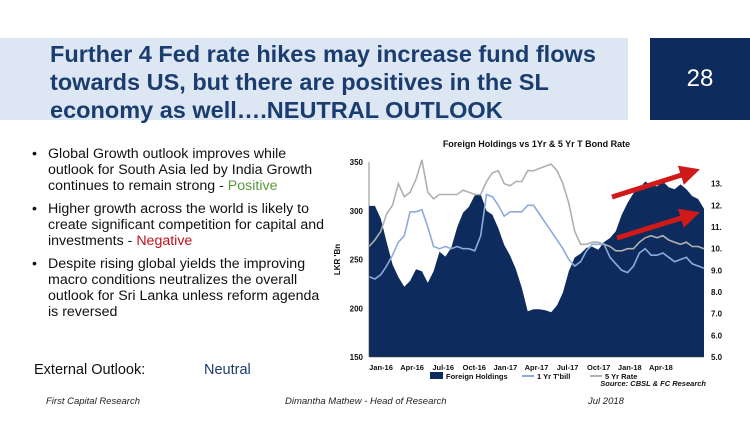 This screenshot has width=750, height=422. I want to click on y2-tick-label: 7.00, so click(716, 314).